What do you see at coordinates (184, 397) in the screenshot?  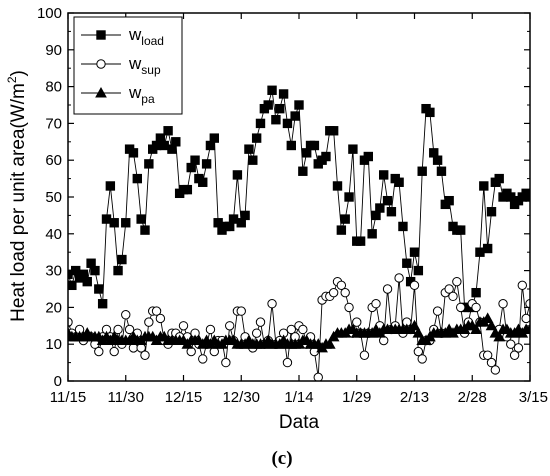 I see `x-tick-label: 12/15` at bounding box center [184, 397].